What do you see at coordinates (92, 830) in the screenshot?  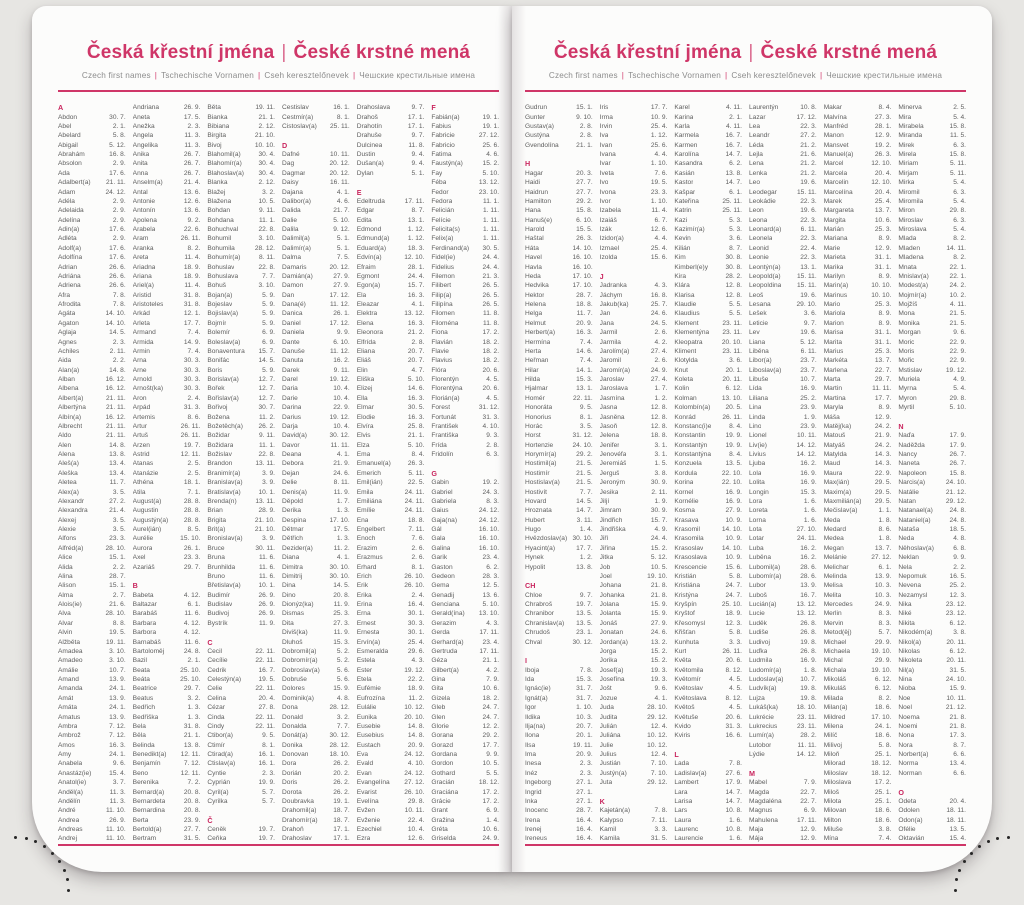 I see `name-entry: Andreas 11. 10.` at bounding box center [92, 830].